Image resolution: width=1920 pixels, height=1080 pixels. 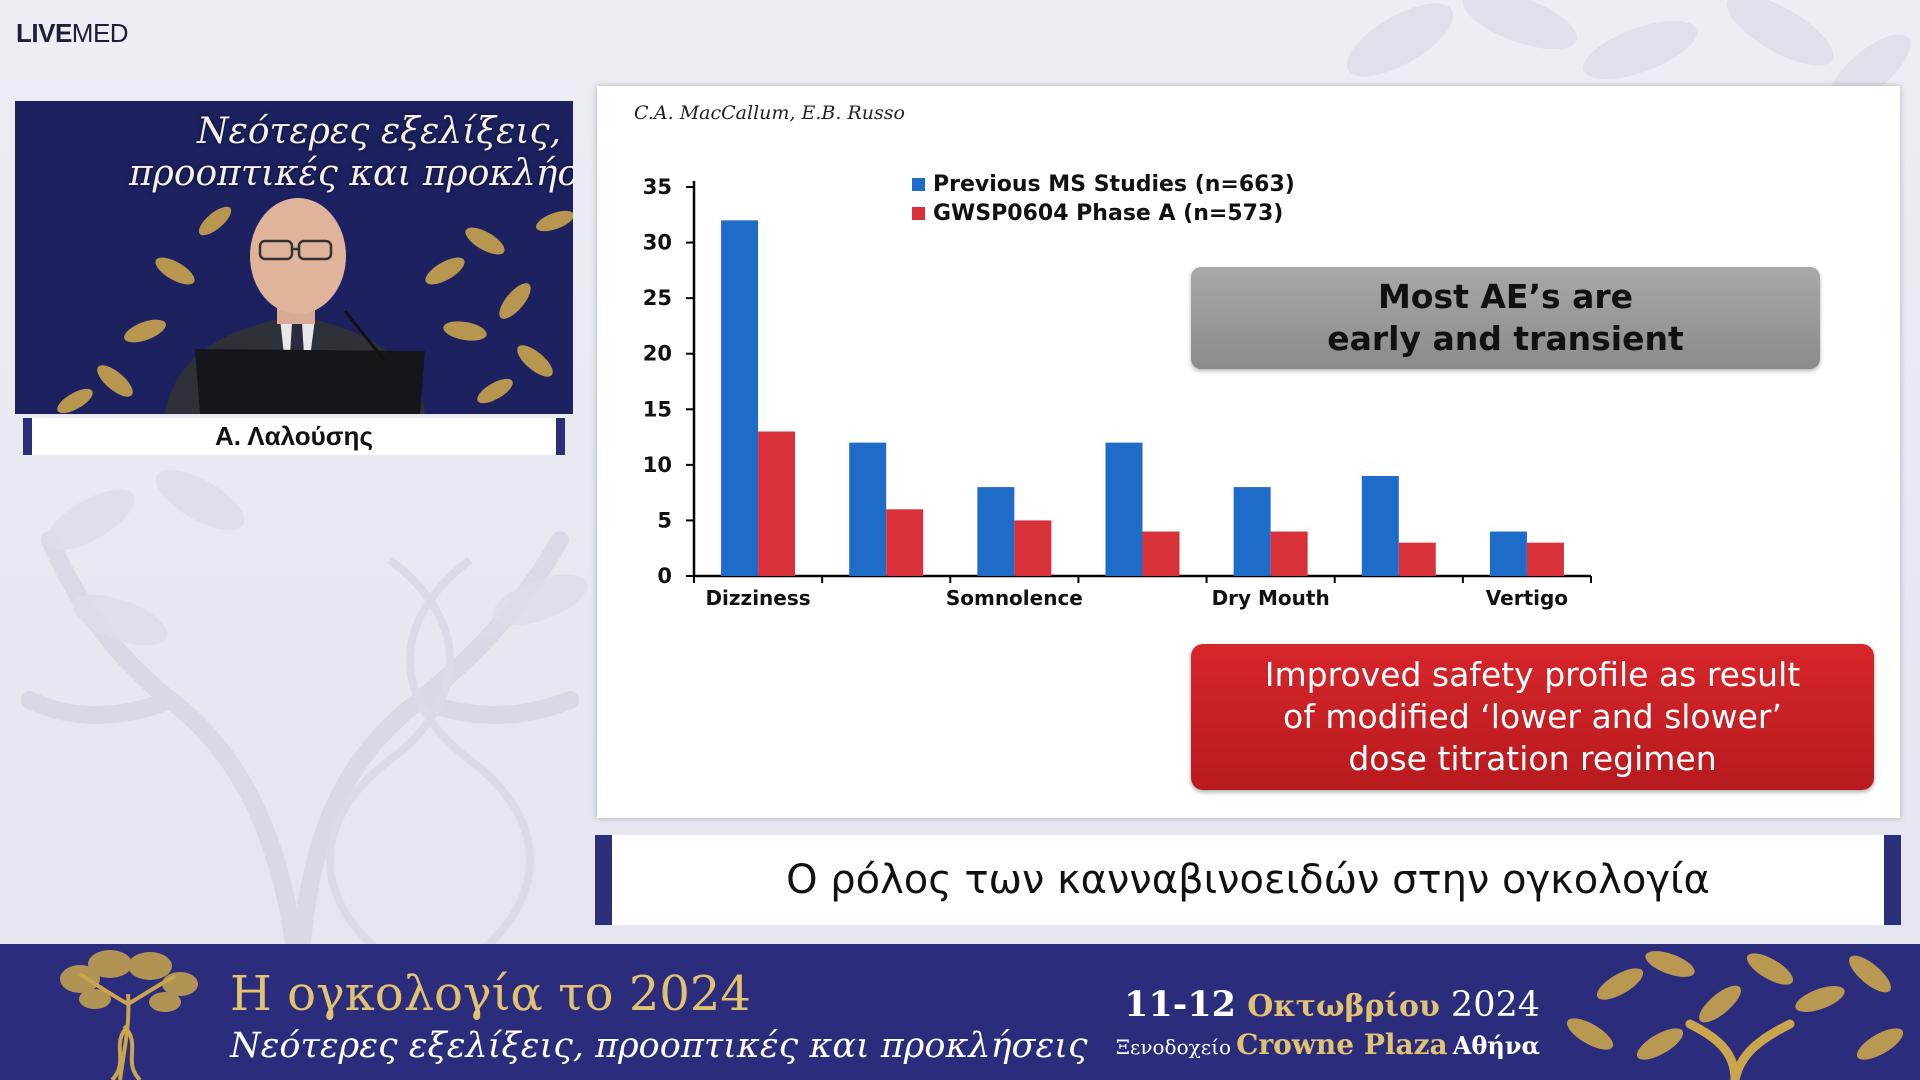 What do you see at coordinates (44, 33) in the screenshot?
I see `logo-live: LIVE` at bounding box center [44, 33].